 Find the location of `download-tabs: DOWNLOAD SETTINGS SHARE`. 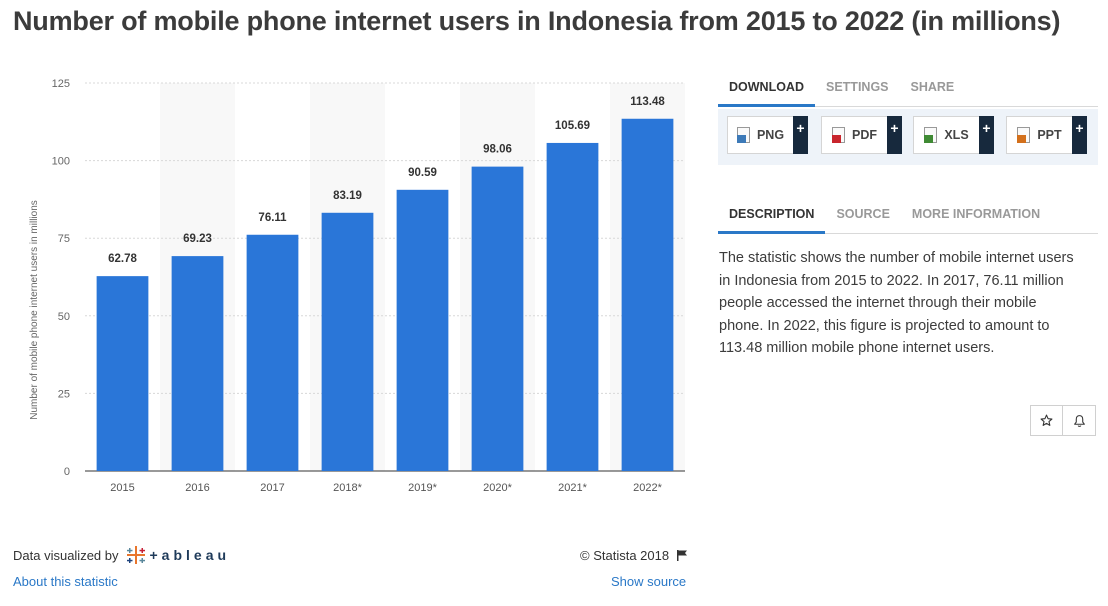

download-tabs: DOWNLOAD SETTINGS SHARE is located at coordinates (908, 89).